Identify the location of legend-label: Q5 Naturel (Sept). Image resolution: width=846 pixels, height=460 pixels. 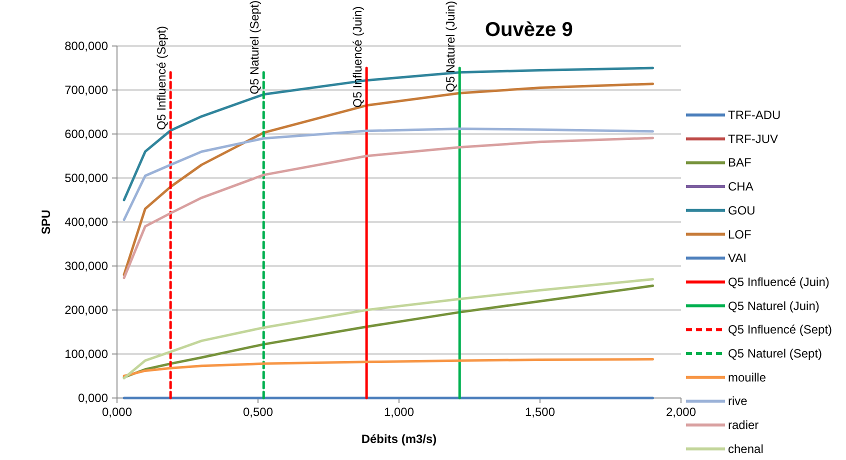
(775, 353).